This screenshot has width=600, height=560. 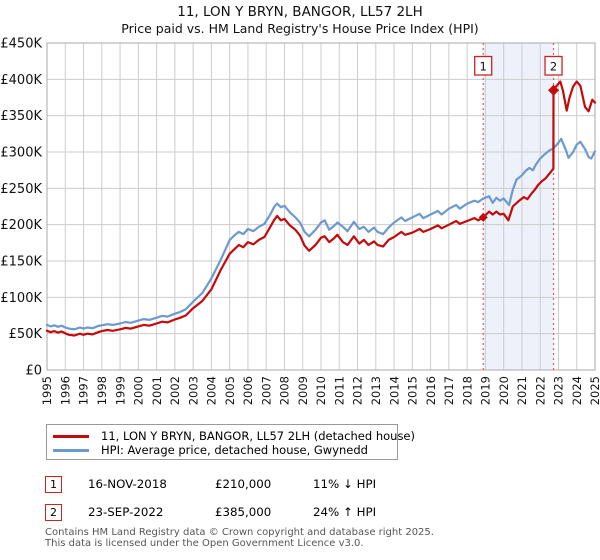 What do you see at coordinates (413, 390) in the screenshot?
I see `svg-text: 2015` at bounding box center [413, 390].